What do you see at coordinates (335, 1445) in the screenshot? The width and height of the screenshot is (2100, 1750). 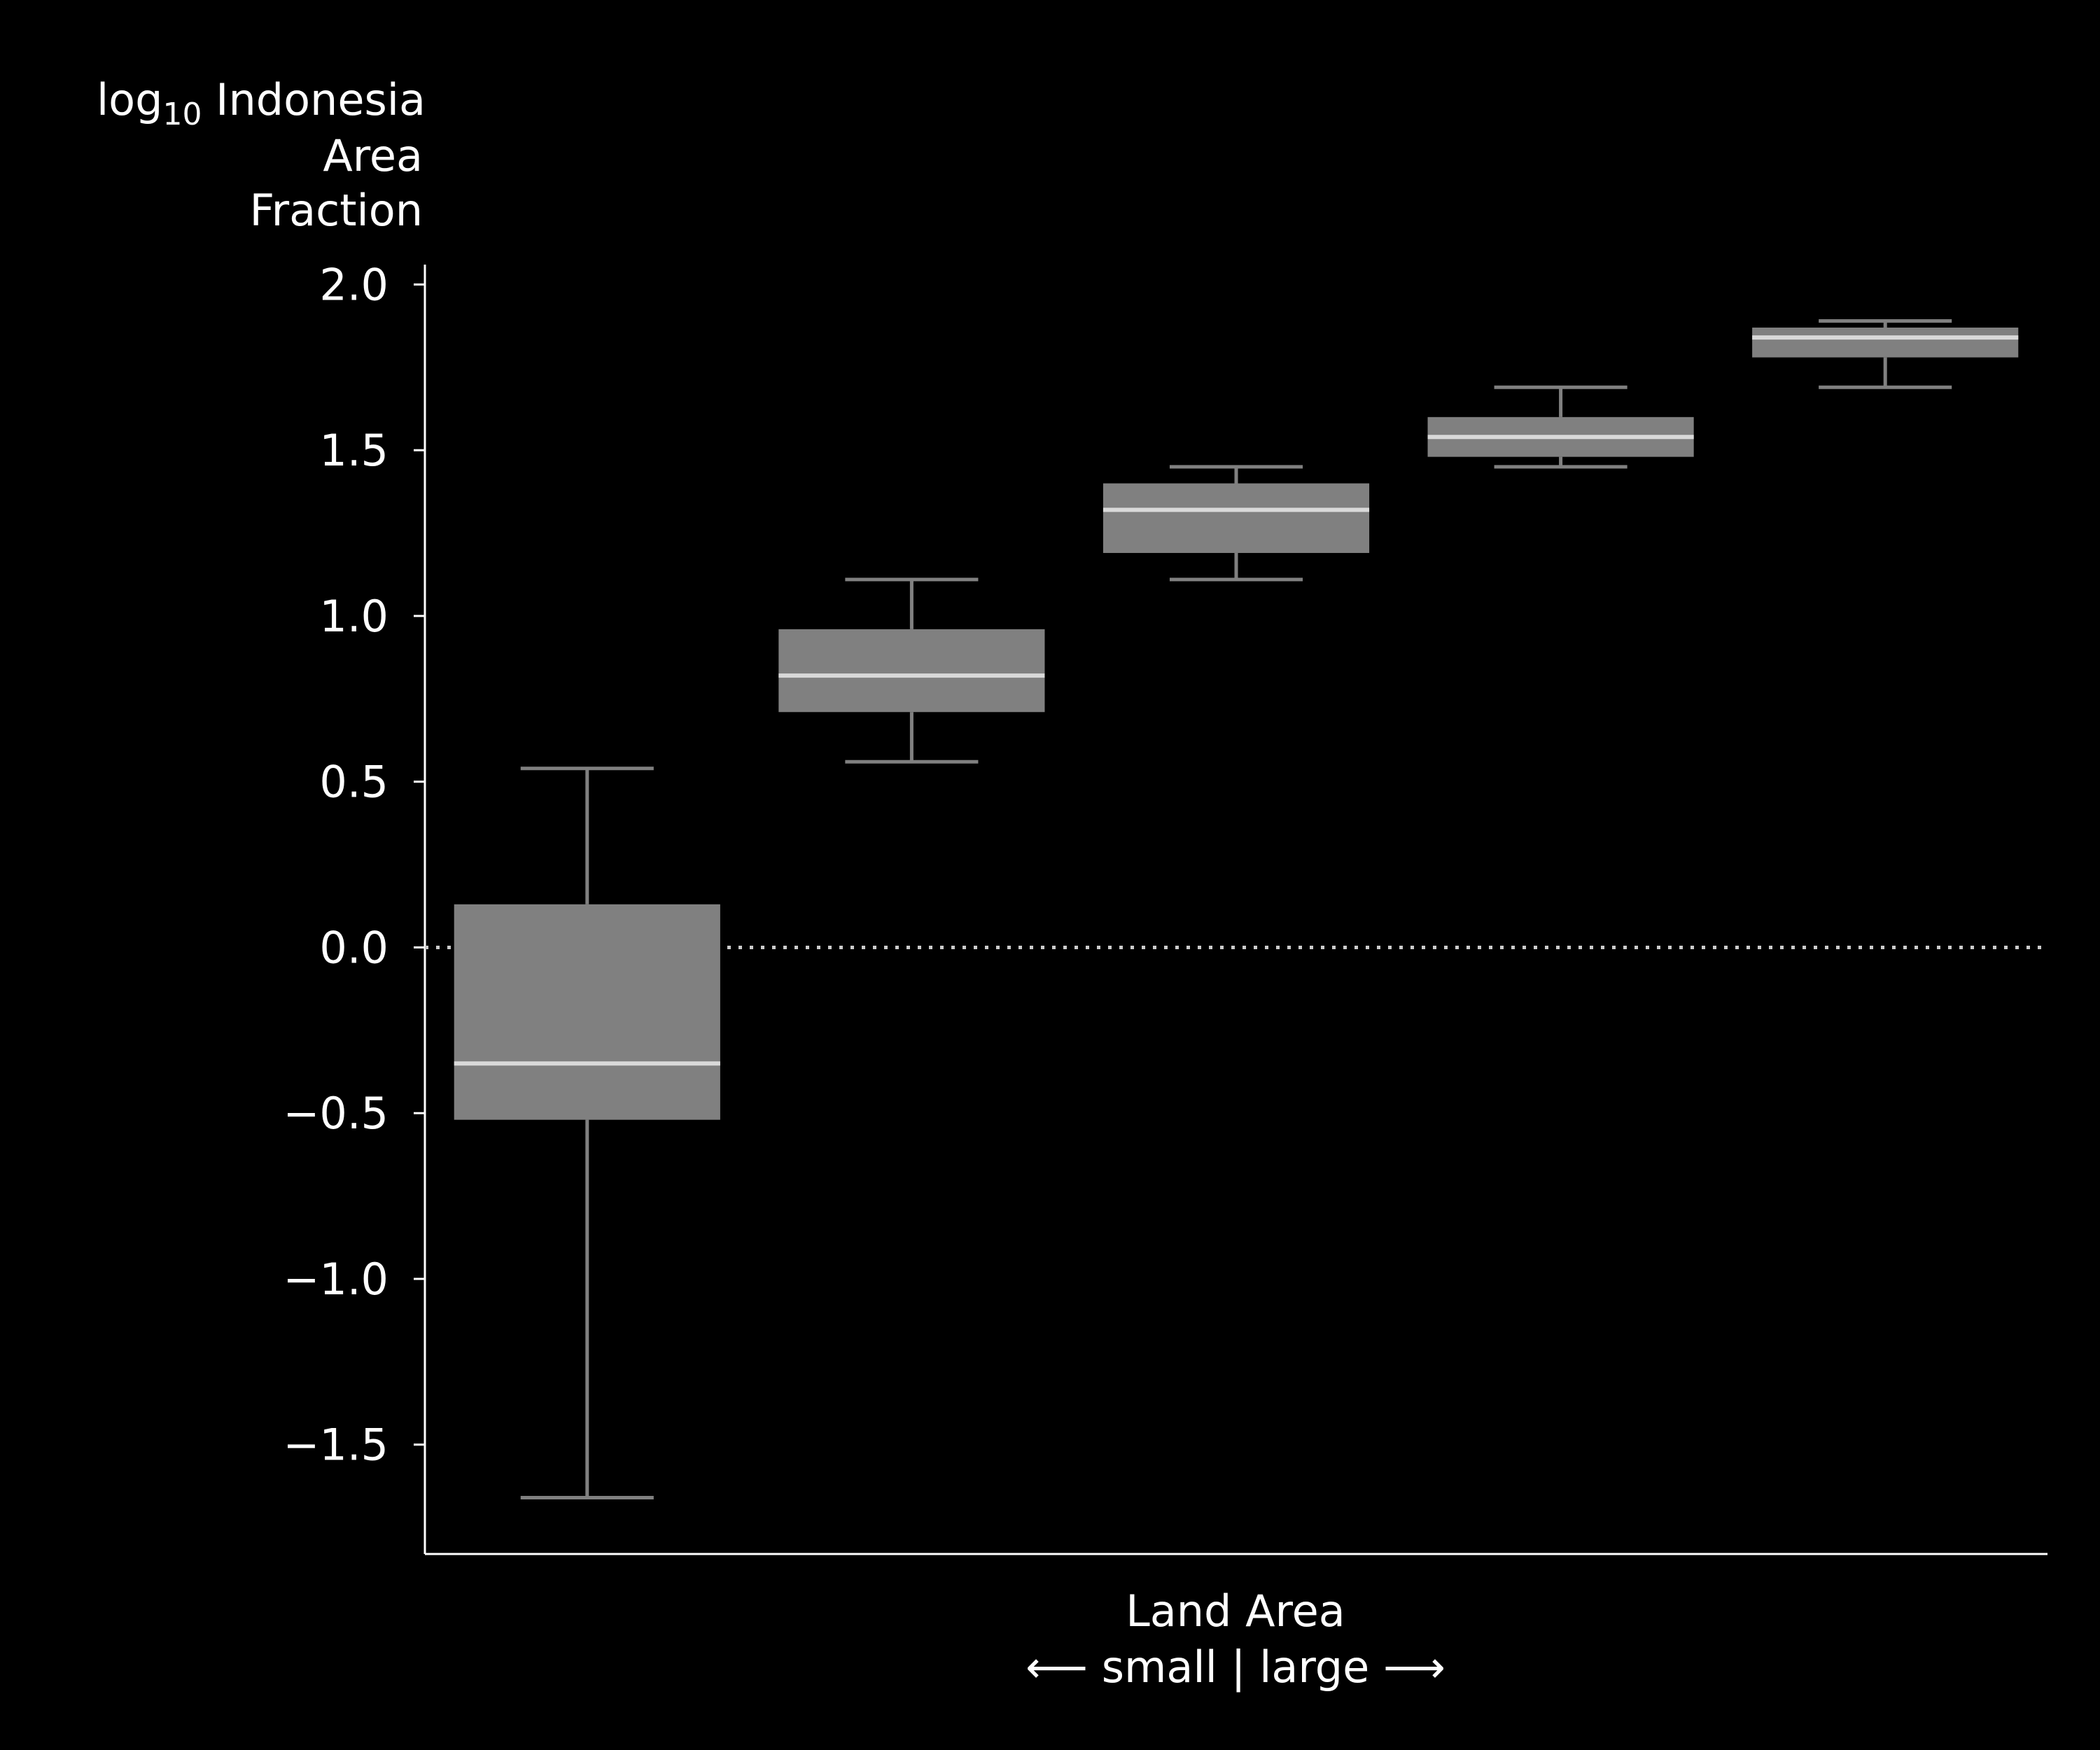 I see `y-tick-label: −1.5` at bounding box center [335, 1445].